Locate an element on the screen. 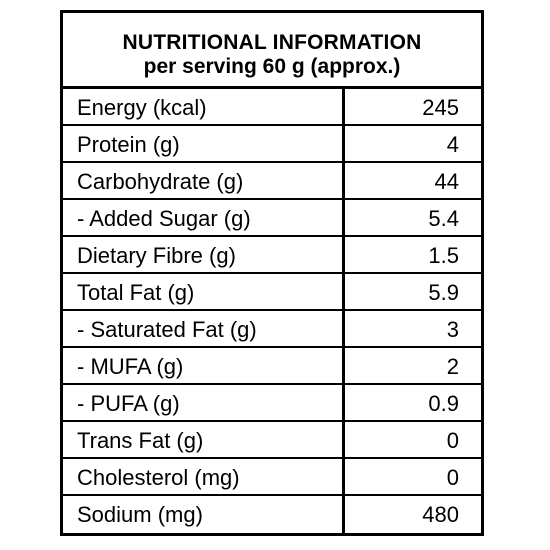 The image size is (550, 550). row-value-cholesterol: 0 is located at coordinates (452, 477).